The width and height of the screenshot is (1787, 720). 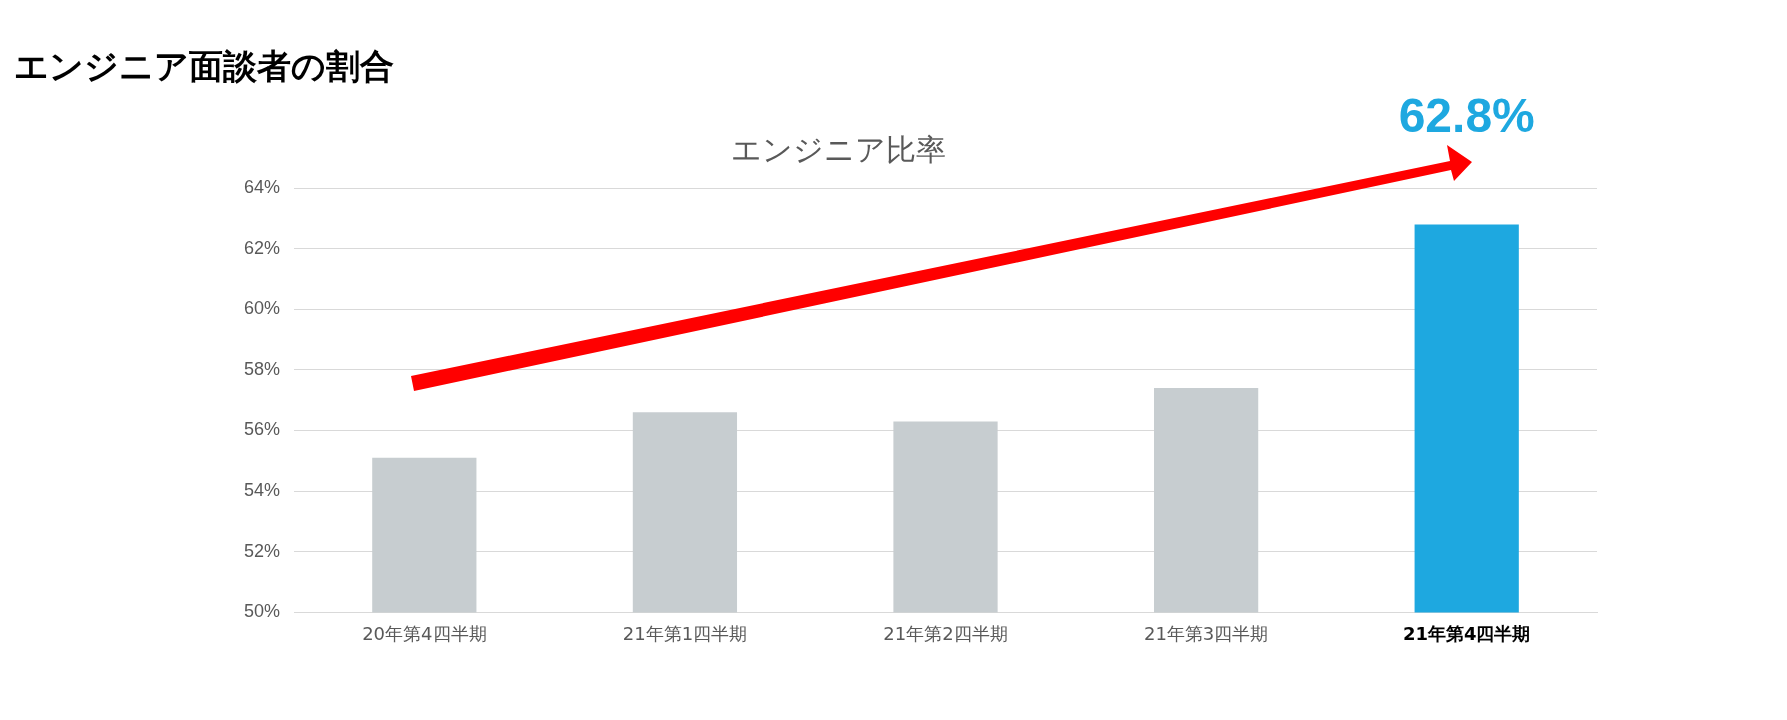 I want to click on y-tick-label: 54%, so click(x=262, y=490).